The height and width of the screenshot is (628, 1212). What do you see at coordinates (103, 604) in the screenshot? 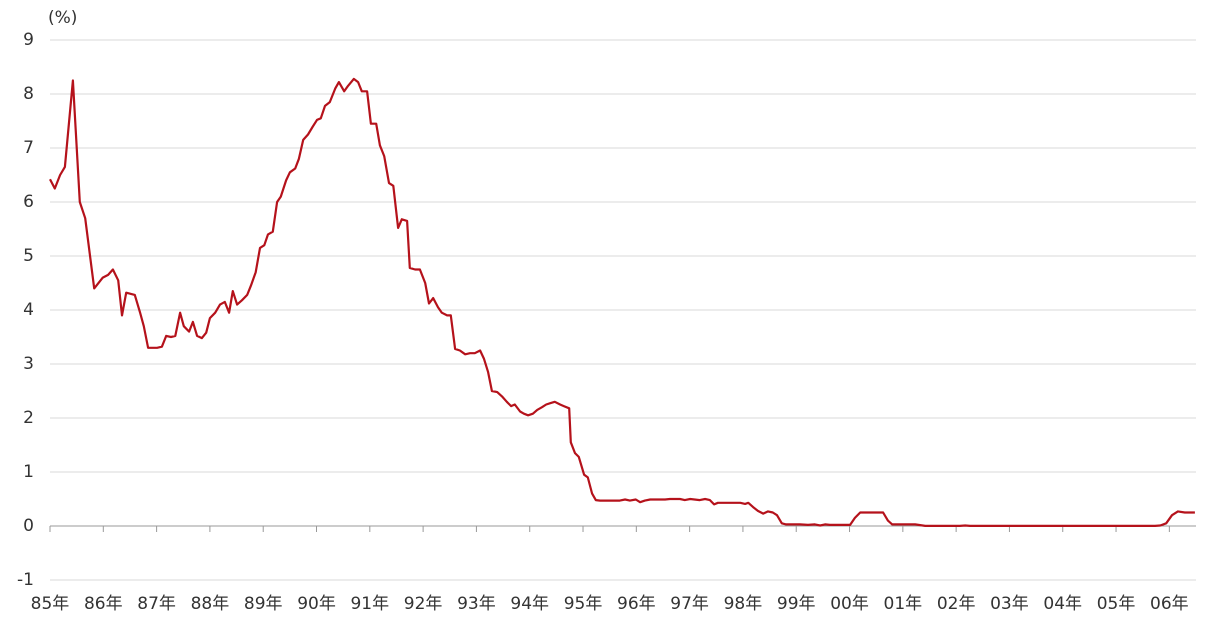
I see `x-tick-label: 86年` at bounding box center [103, 604].